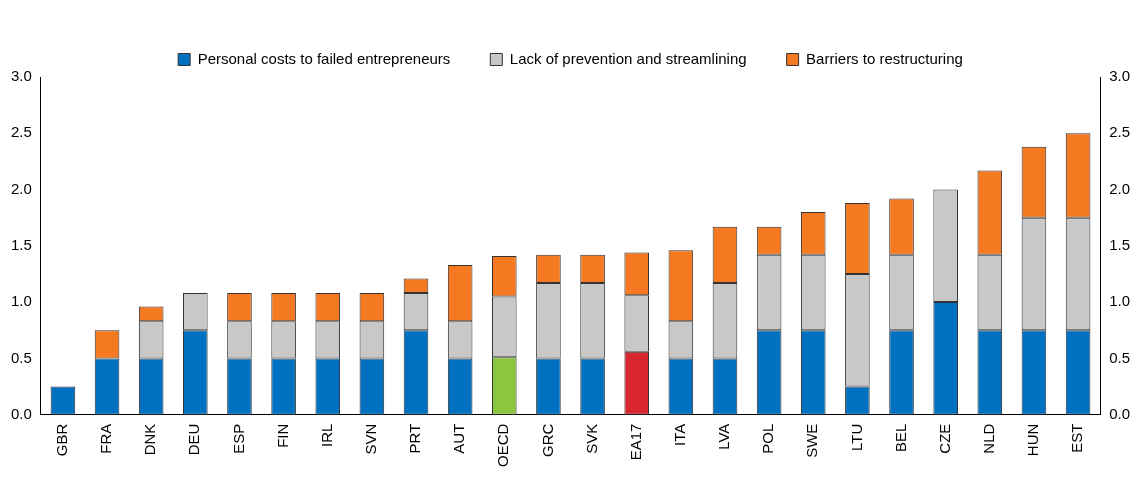 The width and height of the screenshot is (1141, 478). What do you see at coordinates (856, 437) in the screenshot?
I see `x-tick-label: LTU` at bounding box center [856, 437].